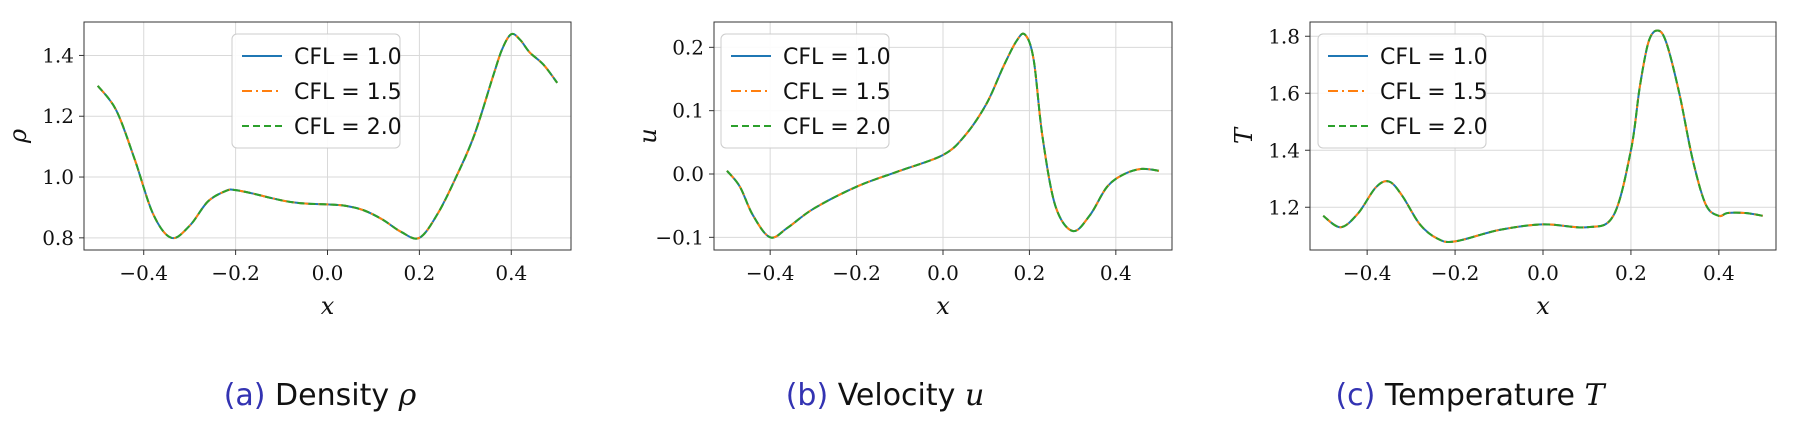 This screenshot has height=434, width=1796. What do you see at coordinates (688, 111) in the screenshot?
I see `y-tick-label: 0.1` at bounding box center [688, 111].